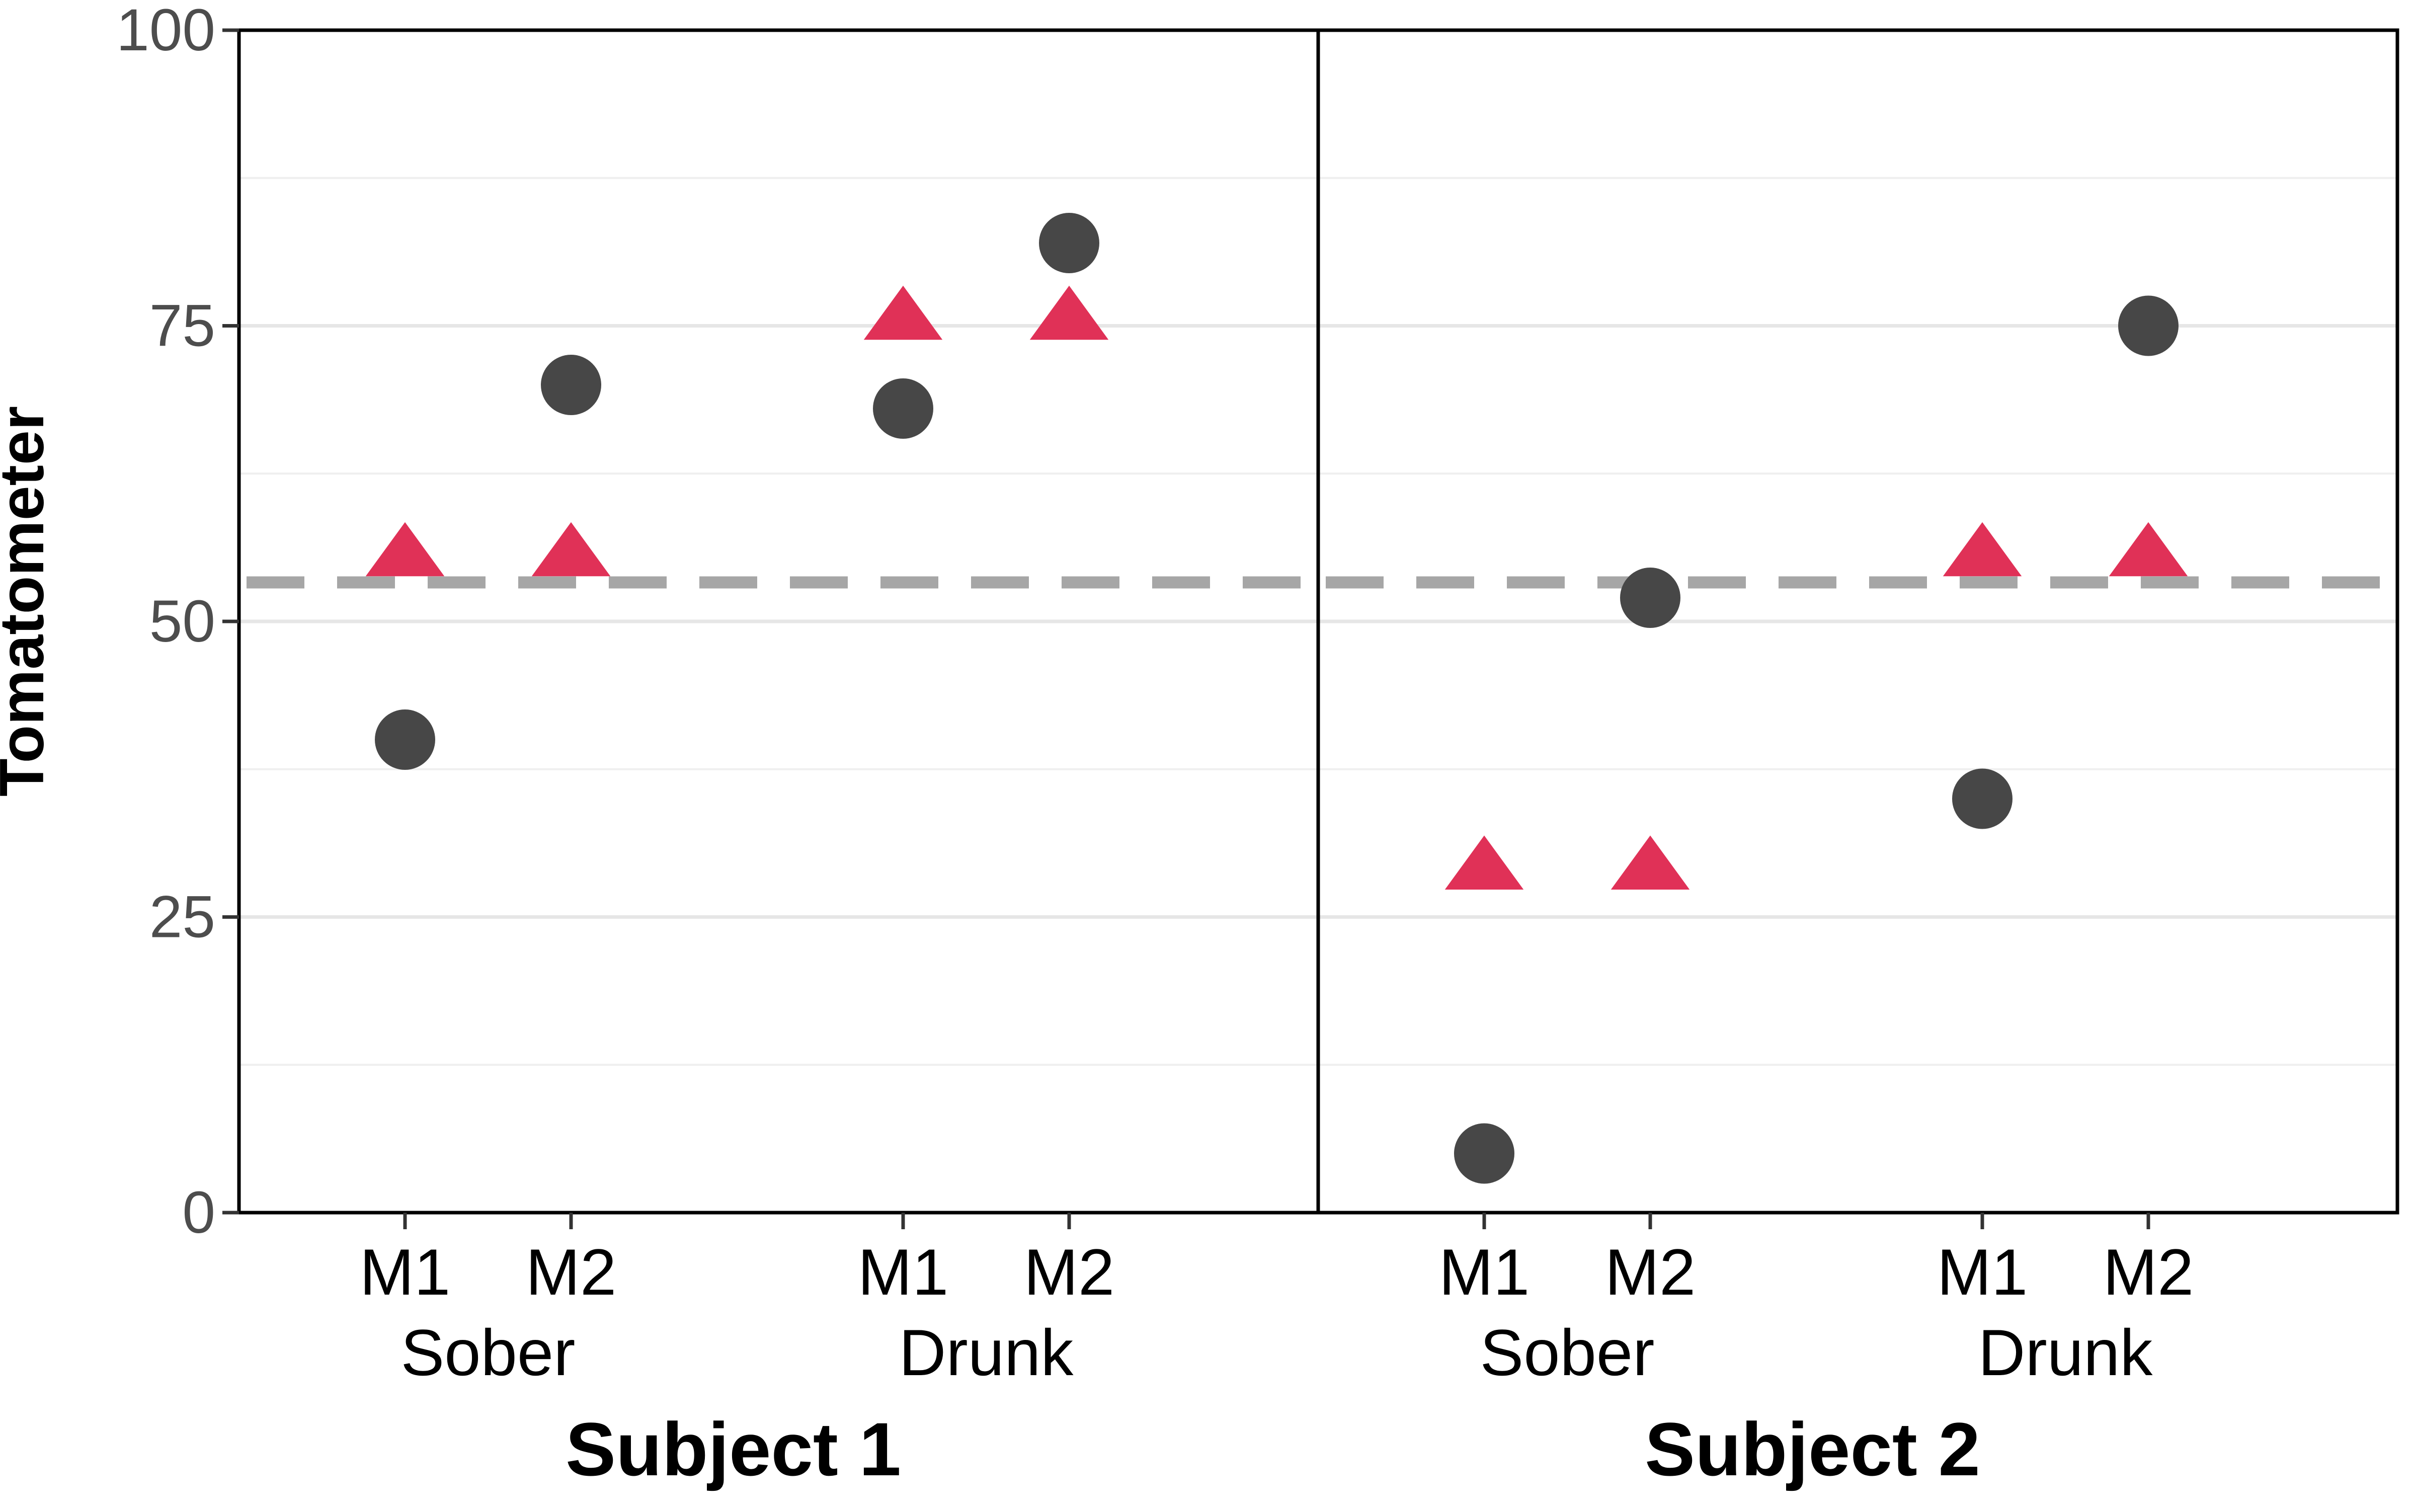 The height and width of the screenshot is (1512, 2415). I want to click on y-tick-label: 50, so click(182, 621).